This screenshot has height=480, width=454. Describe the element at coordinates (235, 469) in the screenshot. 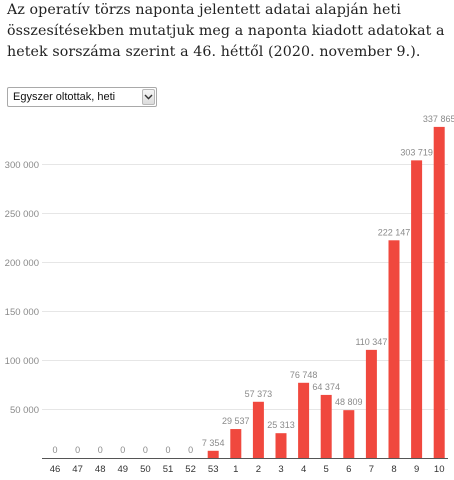

I see `x-tick-label: 1` at that location.